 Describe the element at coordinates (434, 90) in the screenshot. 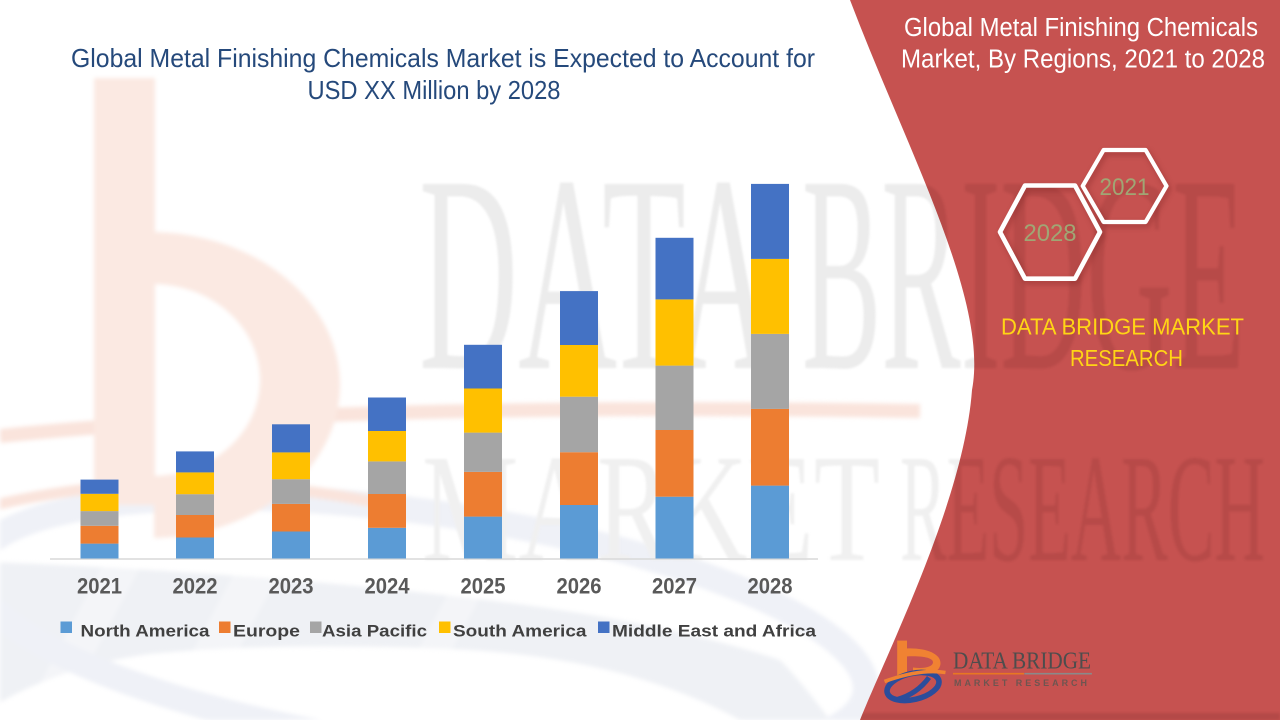

I see `svg-text: USD XX Million by 2028` at that location.